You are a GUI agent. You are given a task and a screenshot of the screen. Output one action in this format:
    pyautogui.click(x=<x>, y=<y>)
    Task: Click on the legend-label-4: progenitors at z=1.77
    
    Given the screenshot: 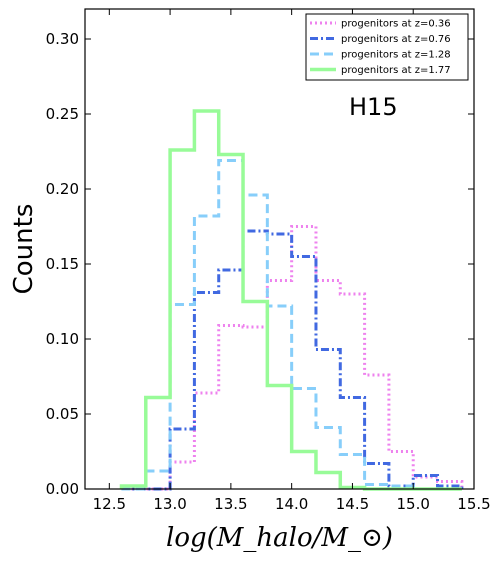 What is the action you would take?
    pyautogui.click(x=396, y=70)
    